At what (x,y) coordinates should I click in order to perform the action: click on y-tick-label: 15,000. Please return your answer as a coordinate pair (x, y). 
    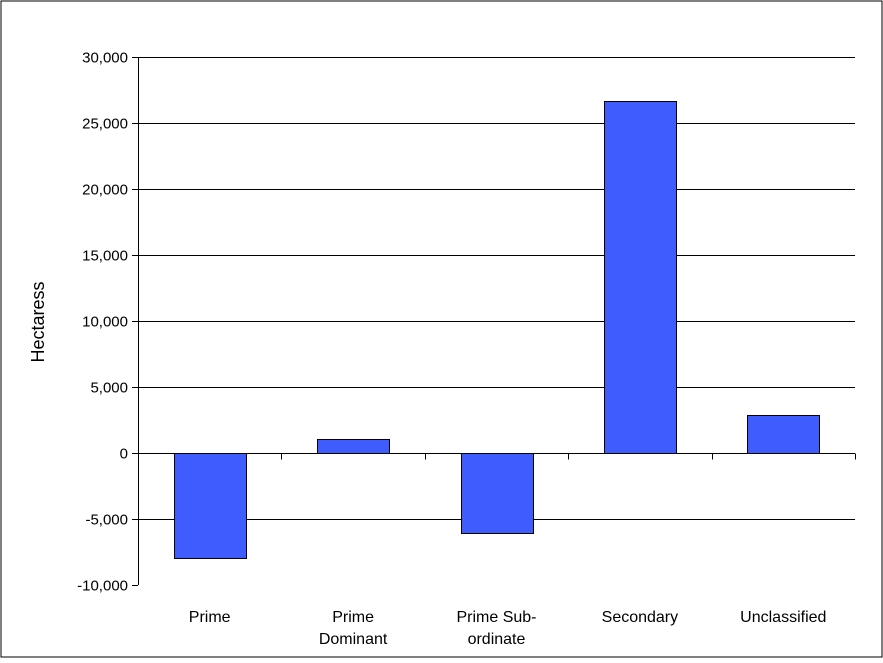
    Looking at the image, I should click on (105, 256).